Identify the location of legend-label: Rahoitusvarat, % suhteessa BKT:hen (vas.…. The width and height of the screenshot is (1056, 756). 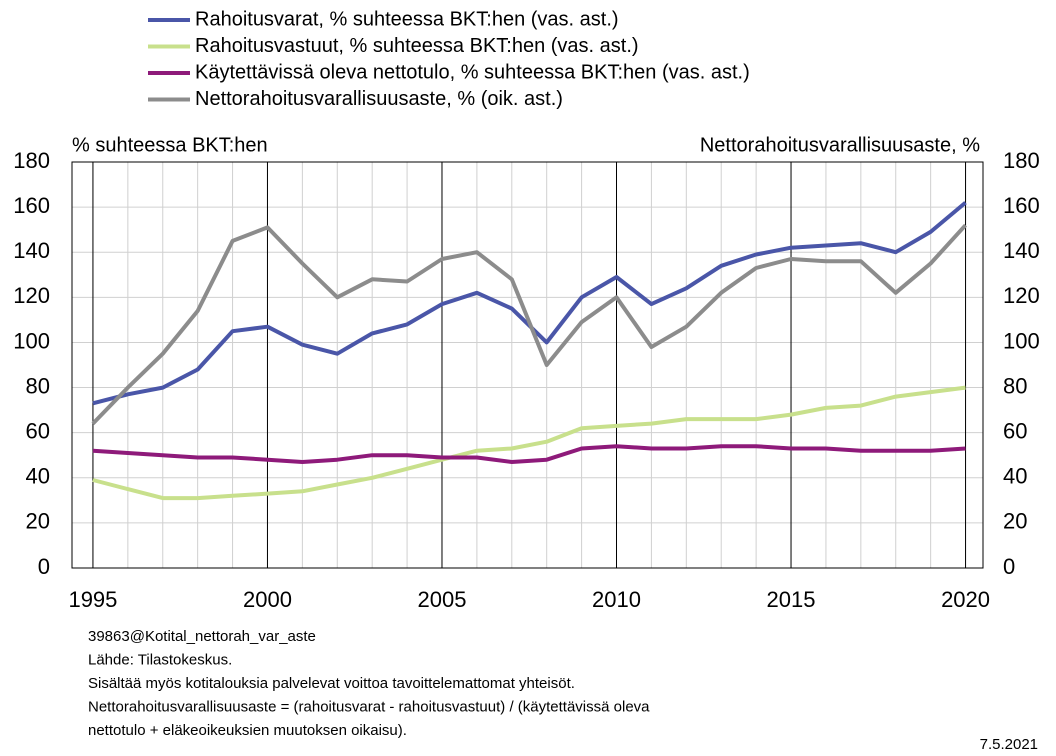
(407, 19).